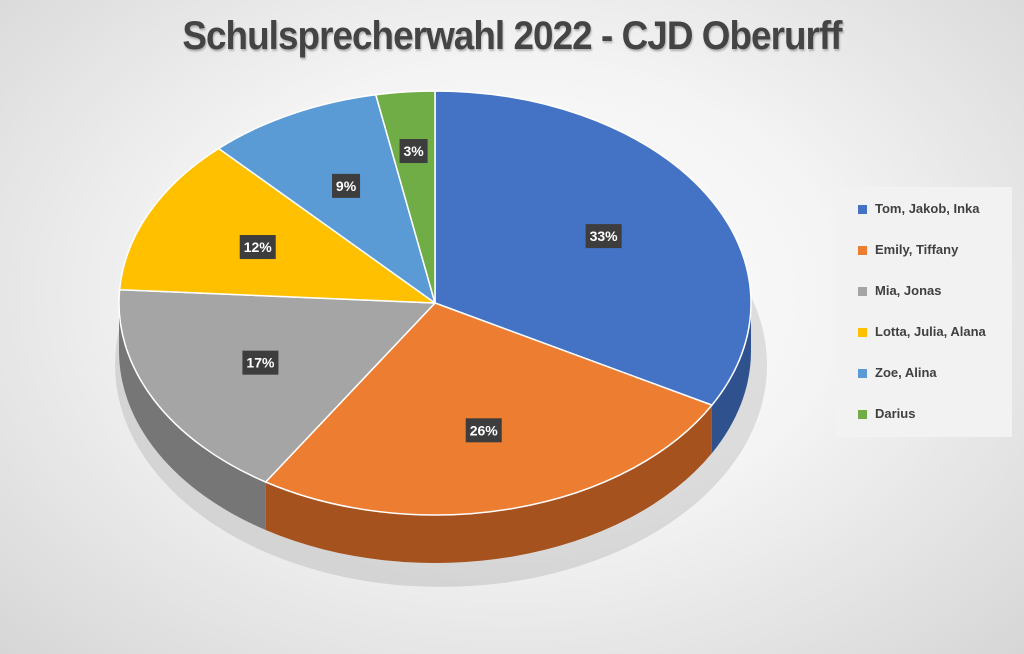 Image resolution: width=1024 pixels, height=654 pixels. I want to click on data-label-text: 26%, so click(484, 430).